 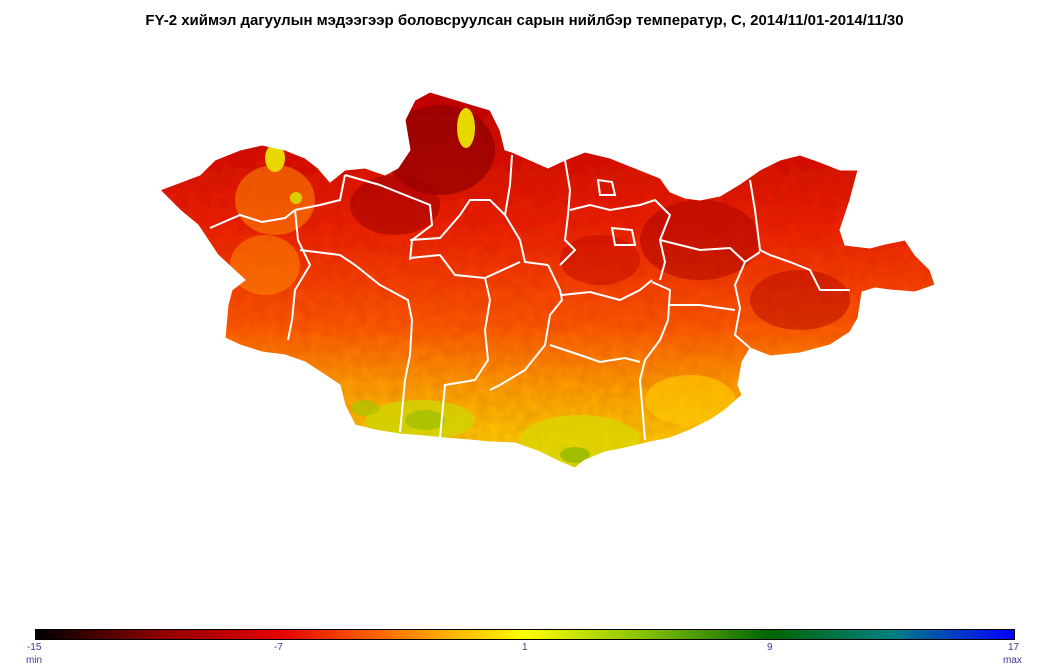 What do you see at coordinates (34, 647) in the screenshot?
I see `colorbar-tick-label: -15` at bounding box center [34, 647].